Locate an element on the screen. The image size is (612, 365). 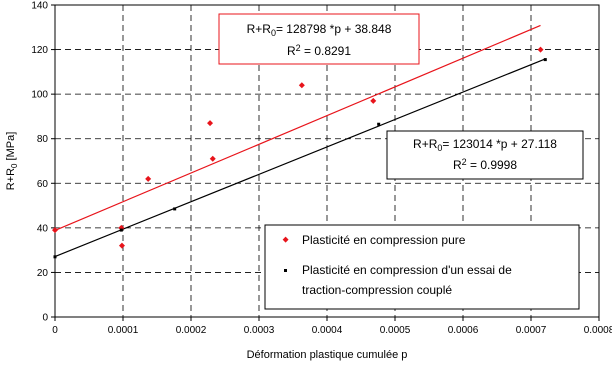
legend-label-black-line2: traction-compression couplé is located at coordinates (377, 290).